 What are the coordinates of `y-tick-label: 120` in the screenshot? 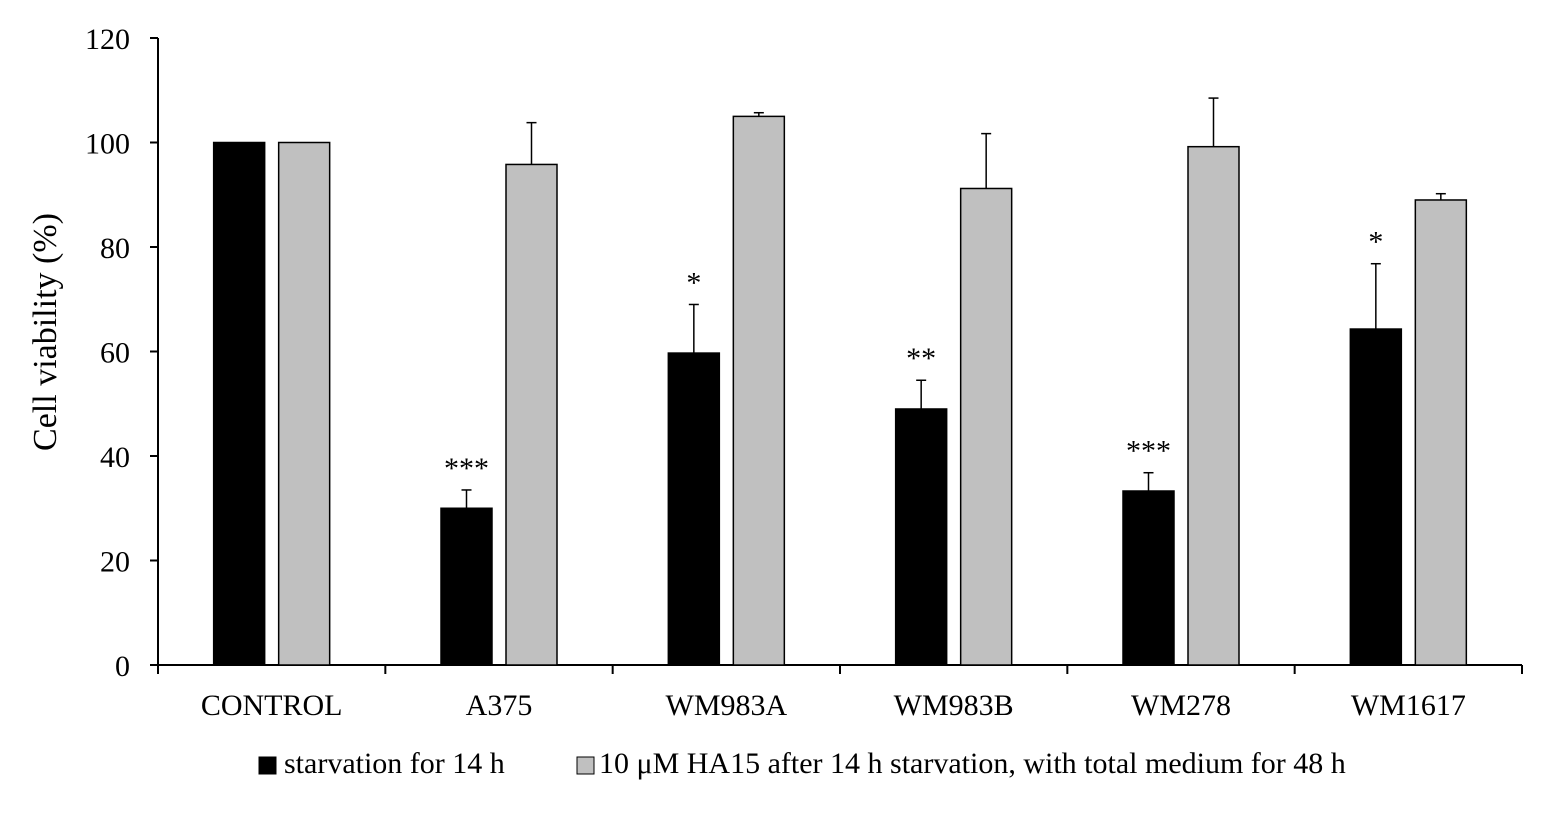 It's located at (107, 39).